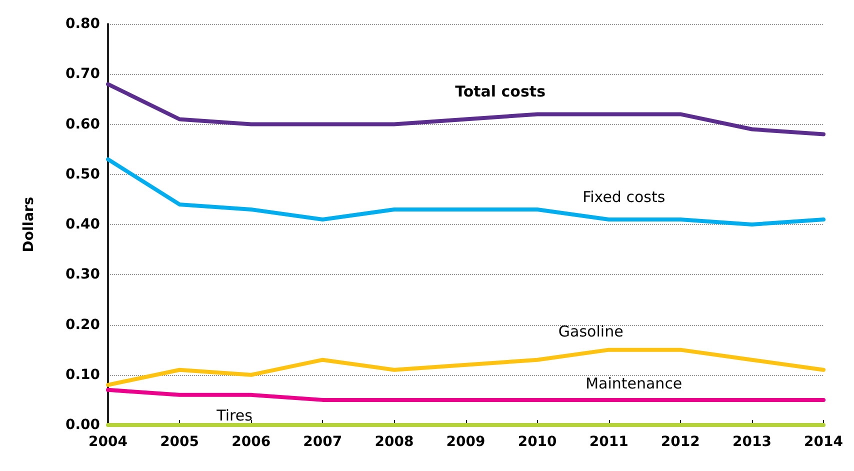 This screenshot has width=854, height=471. I want to click on x-tick-label: 2007, so click(322, 442).